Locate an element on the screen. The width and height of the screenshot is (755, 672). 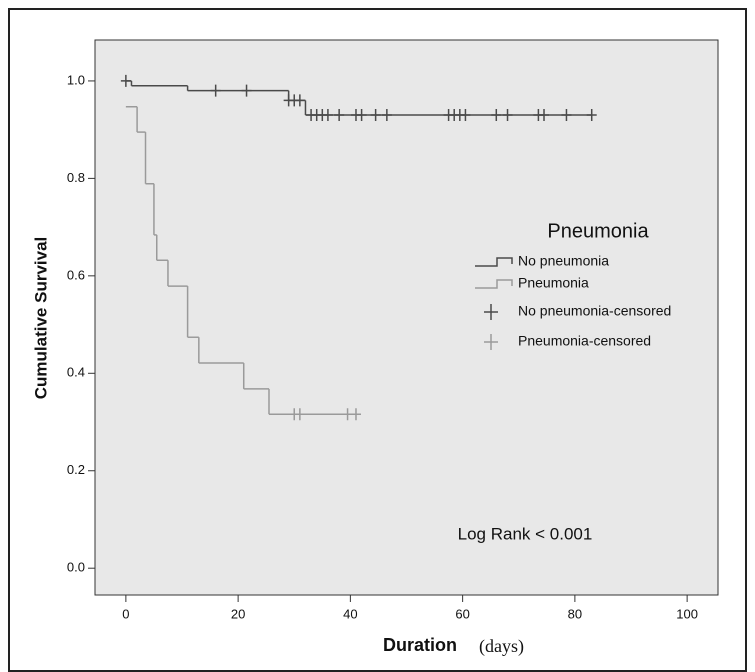
legend-title: Pneumonia is located at coordinates (598, 231).